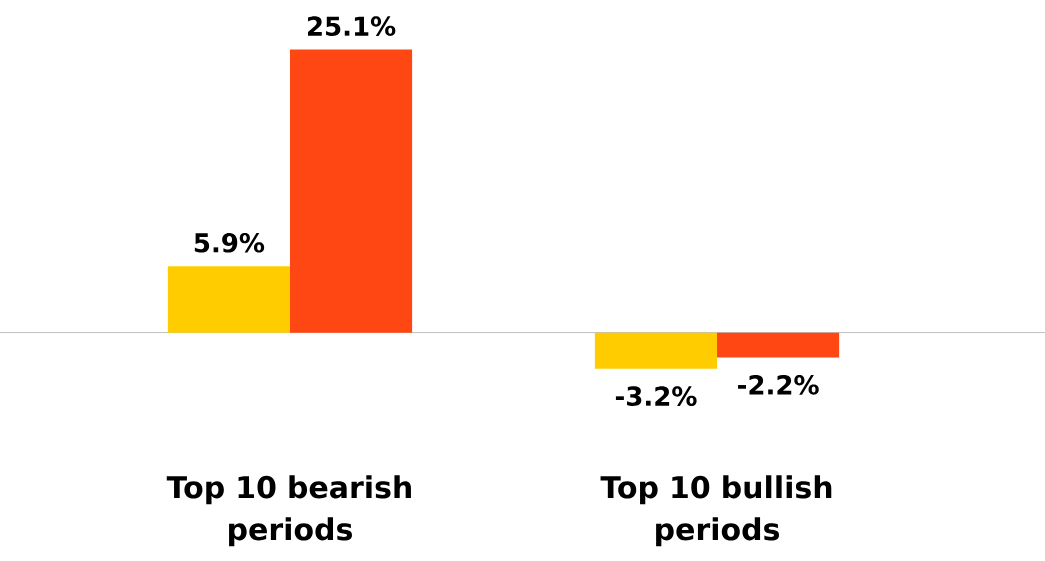 This screenshot has height=561, width=1045. What do you see at coordinates (778, 385) in the screenshot?
I see `data-label: -2.2%` at bounding box center [778, 385].